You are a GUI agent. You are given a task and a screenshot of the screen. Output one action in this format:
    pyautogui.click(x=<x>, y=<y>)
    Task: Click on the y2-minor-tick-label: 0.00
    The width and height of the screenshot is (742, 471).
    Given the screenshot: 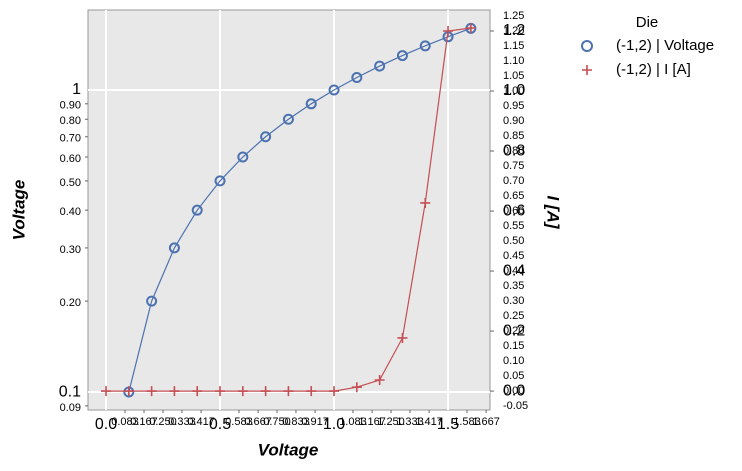 What is the action you would take?
    pyautogui.click(x=513, y=391)
    